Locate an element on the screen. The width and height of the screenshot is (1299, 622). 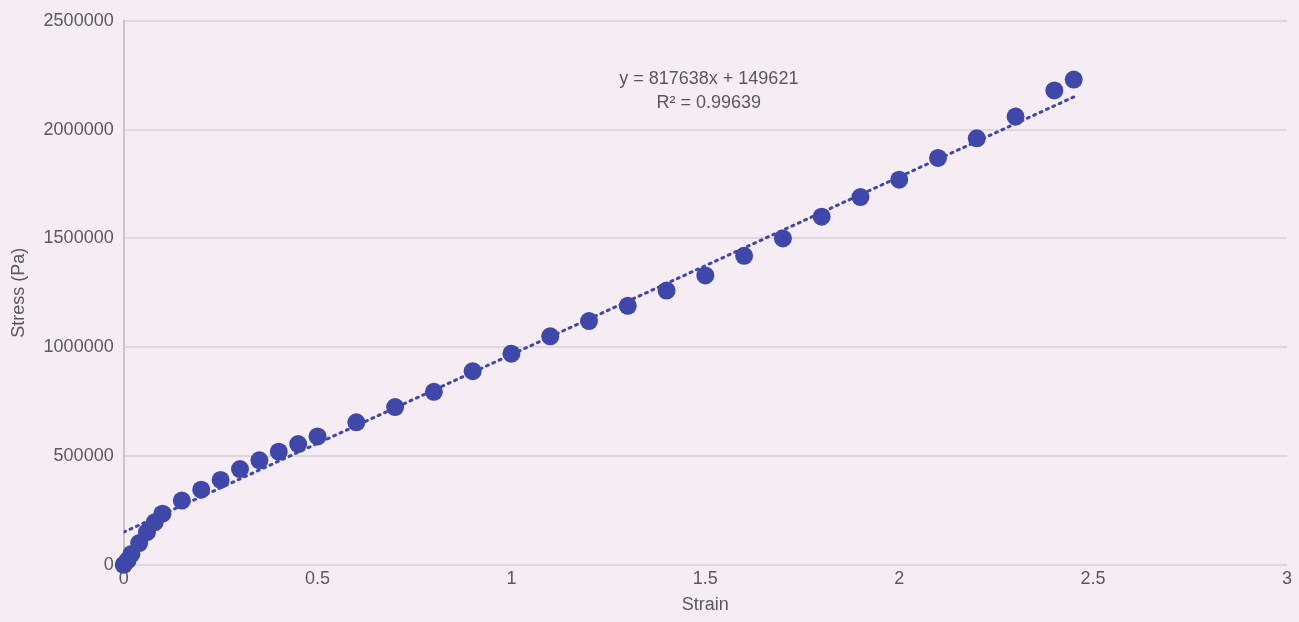
y-tick-label: 2000000 is located at coordinates (78, 128).